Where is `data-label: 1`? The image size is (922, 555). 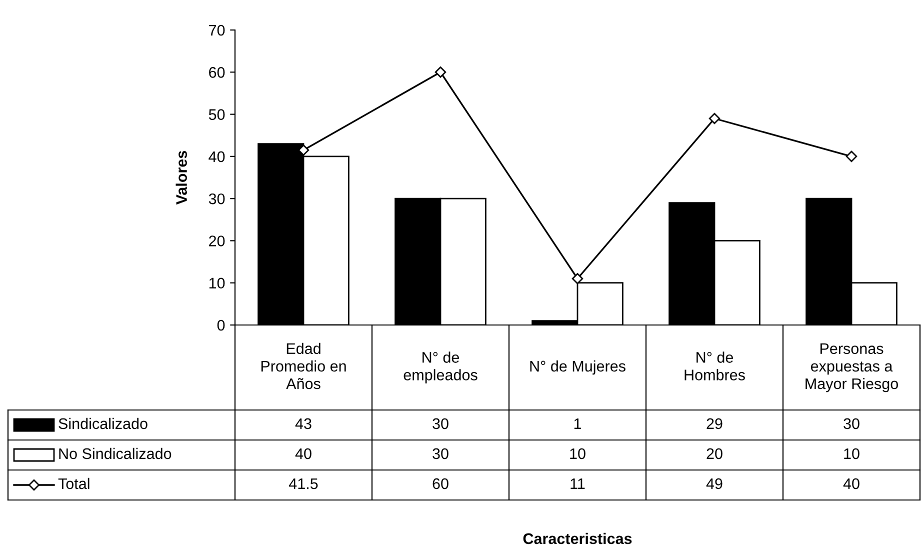 data-label: 1 is located at coordinates (578, 423).